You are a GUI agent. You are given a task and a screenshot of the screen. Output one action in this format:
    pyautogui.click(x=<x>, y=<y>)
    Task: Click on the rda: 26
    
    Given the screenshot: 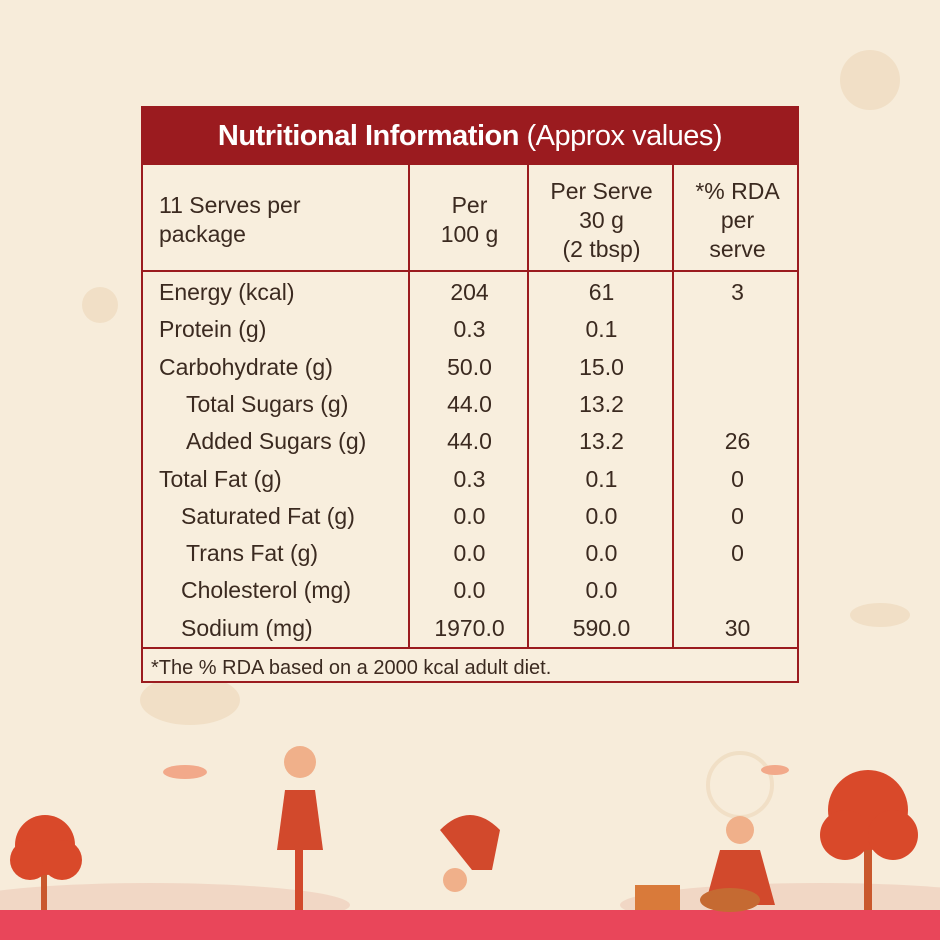 What is the action you would take?
    pyautogui.click(x=737, y=441)
    